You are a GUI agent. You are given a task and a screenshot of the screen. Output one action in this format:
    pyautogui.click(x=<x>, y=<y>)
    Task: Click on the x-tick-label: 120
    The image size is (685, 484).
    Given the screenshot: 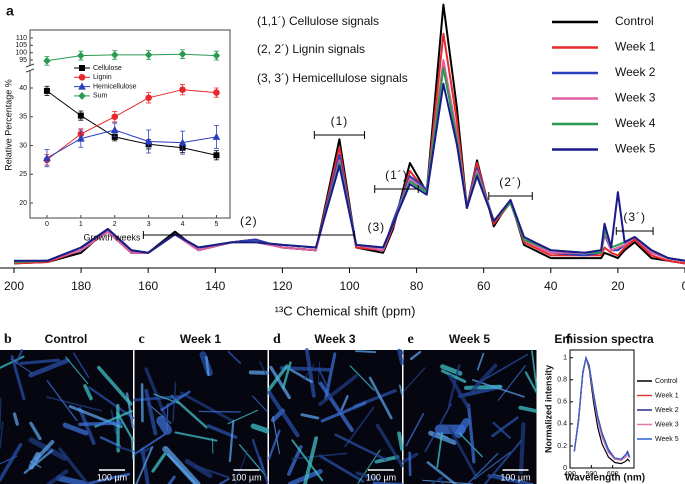 What is the action you would take?
    pyautogui.click(x=282, y=286)
    